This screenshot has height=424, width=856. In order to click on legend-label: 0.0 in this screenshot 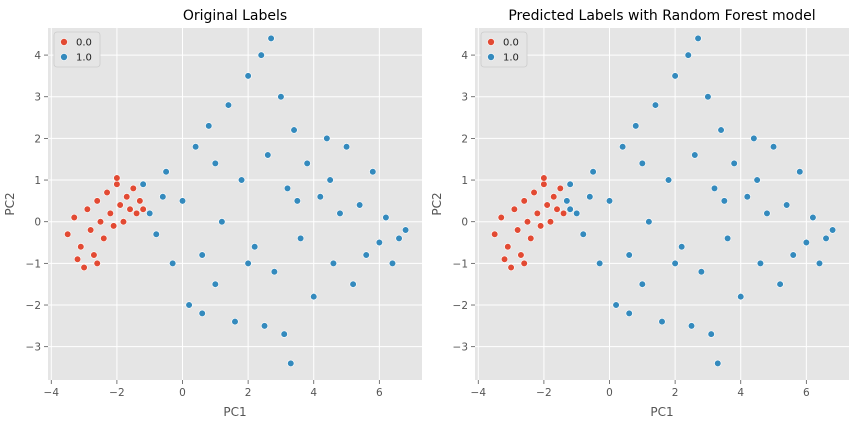, I will do `click(511, 43)`.